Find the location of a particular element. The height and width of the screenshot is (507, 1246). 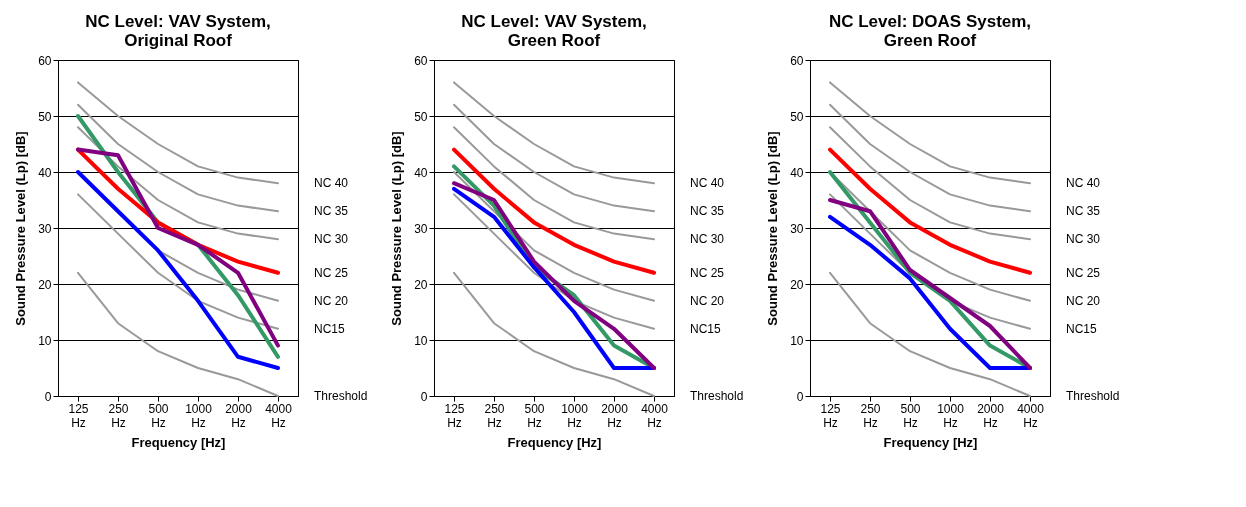

chart-title: NC Level: DOAS System, Green Roof is located at coordinates (930, 31).